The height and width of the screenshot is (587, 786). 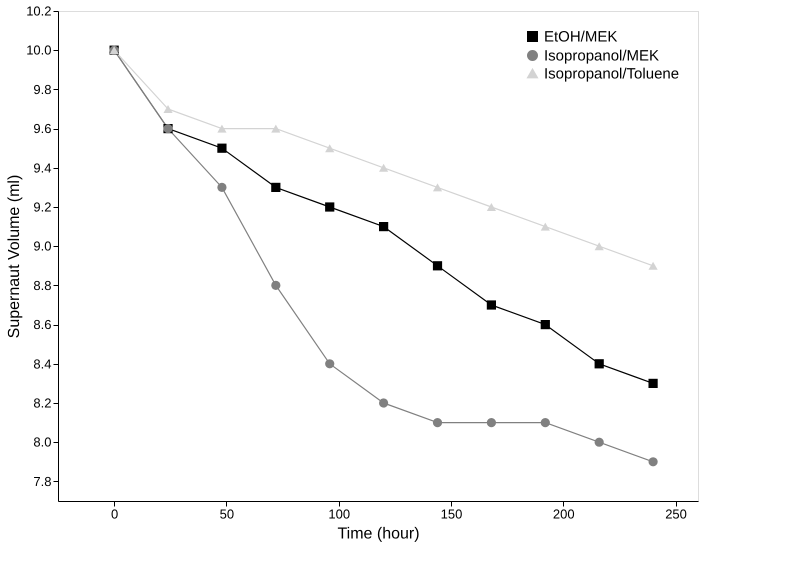 What do you see at coordinates (339, 514) in the screenshot?
I see `x-tick-label: 100` at bounding box center [339, 514].